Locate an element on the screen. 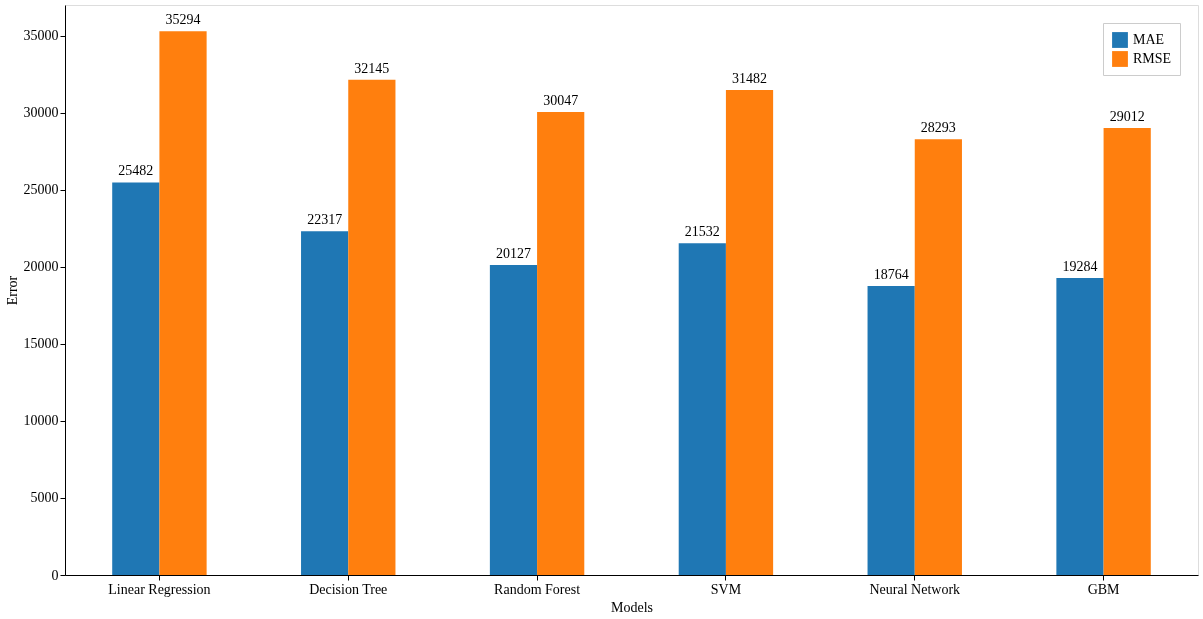 This screenshot has width=1203, height=619. y-tick-label: 25000 is located at coordinates (41, 190).